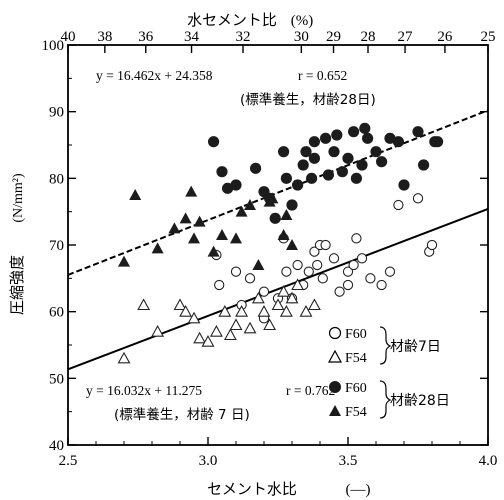  I want to click on y-tick-label: 50, so click(56, 379).